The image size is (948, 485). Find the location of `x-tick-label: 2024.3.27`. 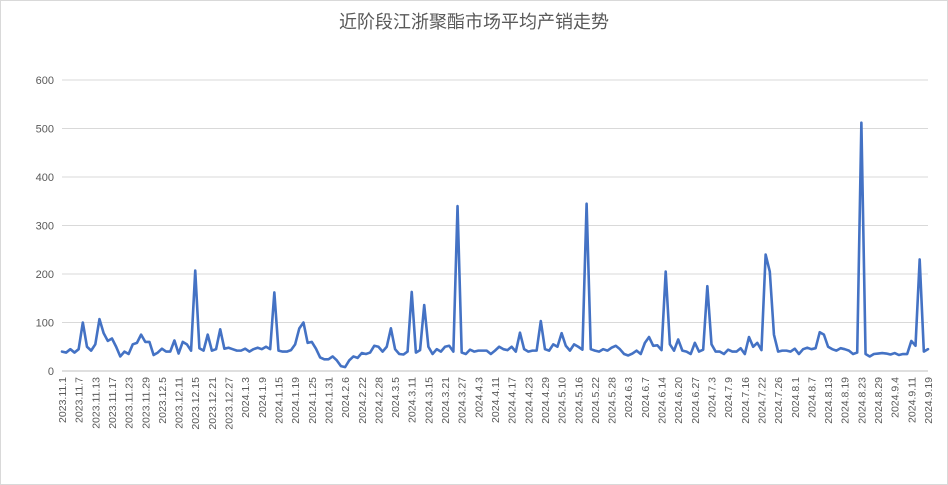

x-tick-label: 2024.3.27 is located at coordinates (463, 400).